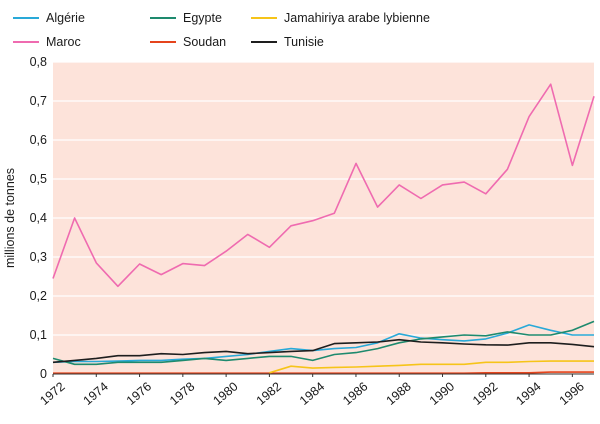 This screenshot has width=600, height=424. What do you see at coordinates (10, 218) in the screenshot?
I see `y-axis-label: millions de tonnes` at bounding box center [10, 218].